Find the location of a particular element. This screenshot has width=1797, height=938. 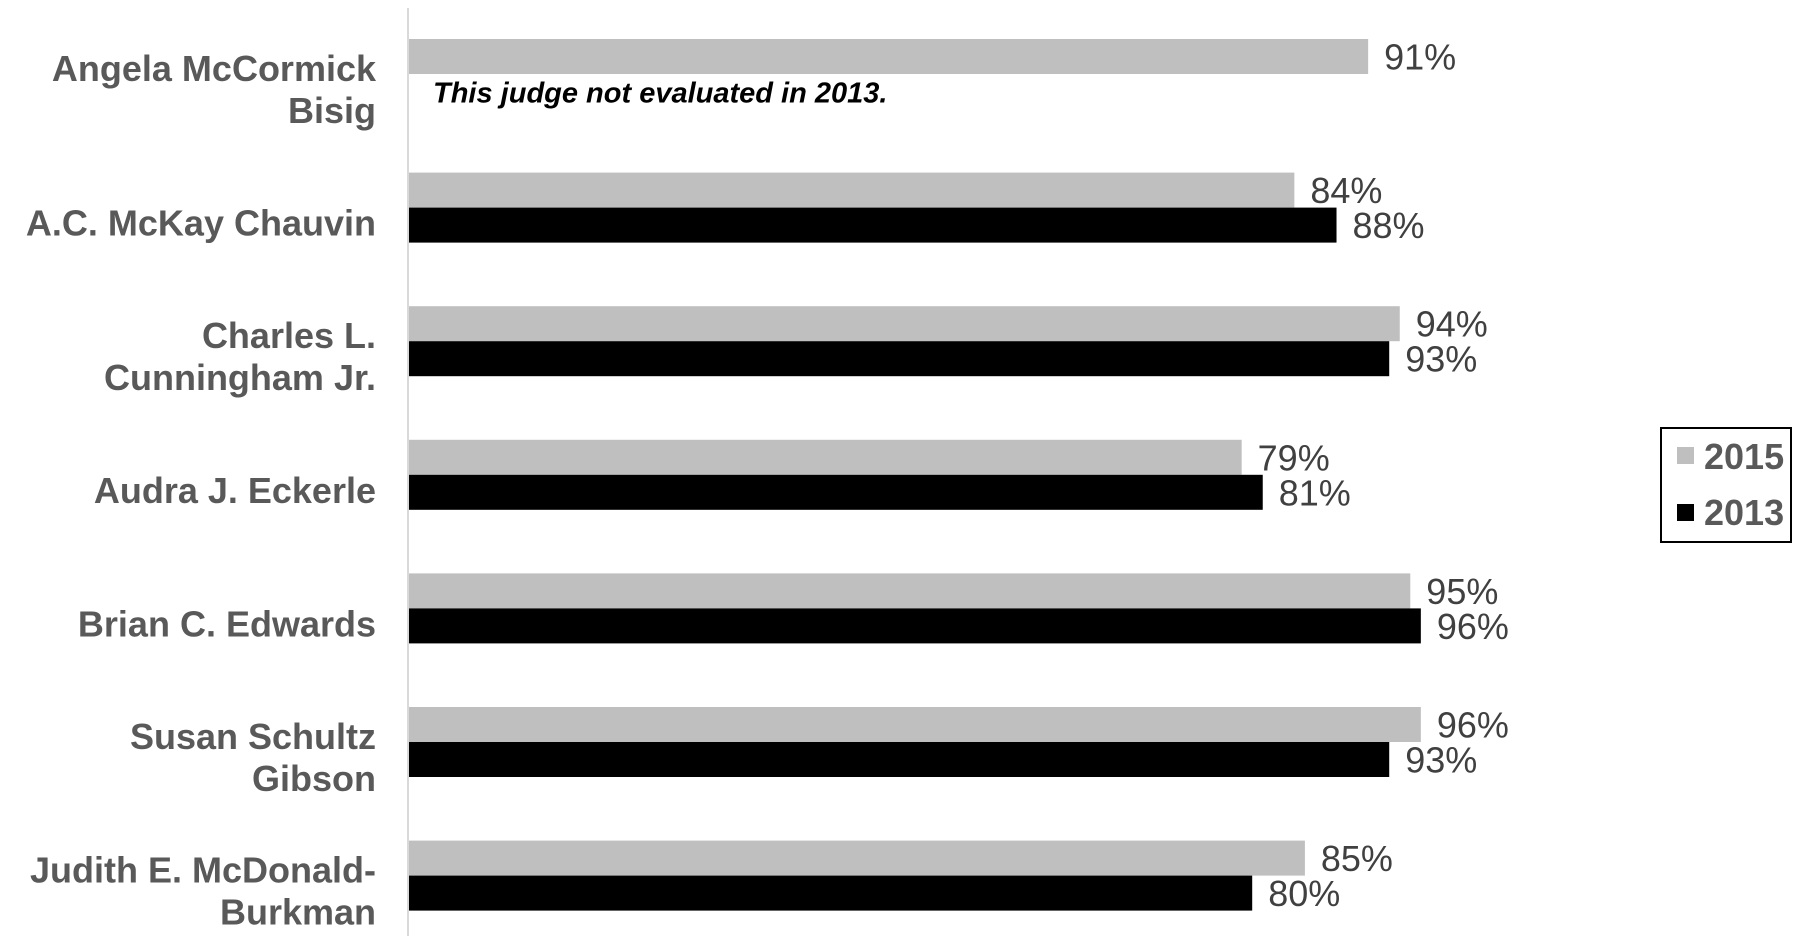

data-label-2013-5: 93% is located at coordinates (1441, 760).